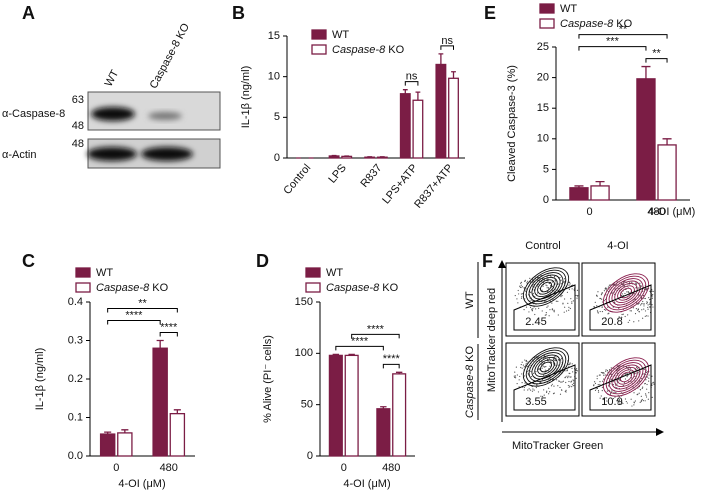 Image resolution: width=713 pixels, height=490 pixels. I want to click on lane-label: Caspase-8 KO, so click(170, 56).